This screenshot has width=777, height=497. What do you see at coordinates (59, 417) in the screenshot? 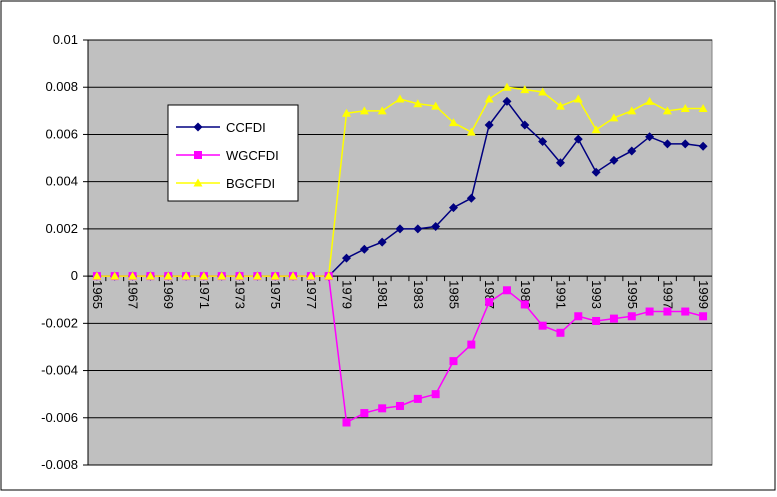
I see `y-tick-label: -0.006` at bounding box center [59, 417].